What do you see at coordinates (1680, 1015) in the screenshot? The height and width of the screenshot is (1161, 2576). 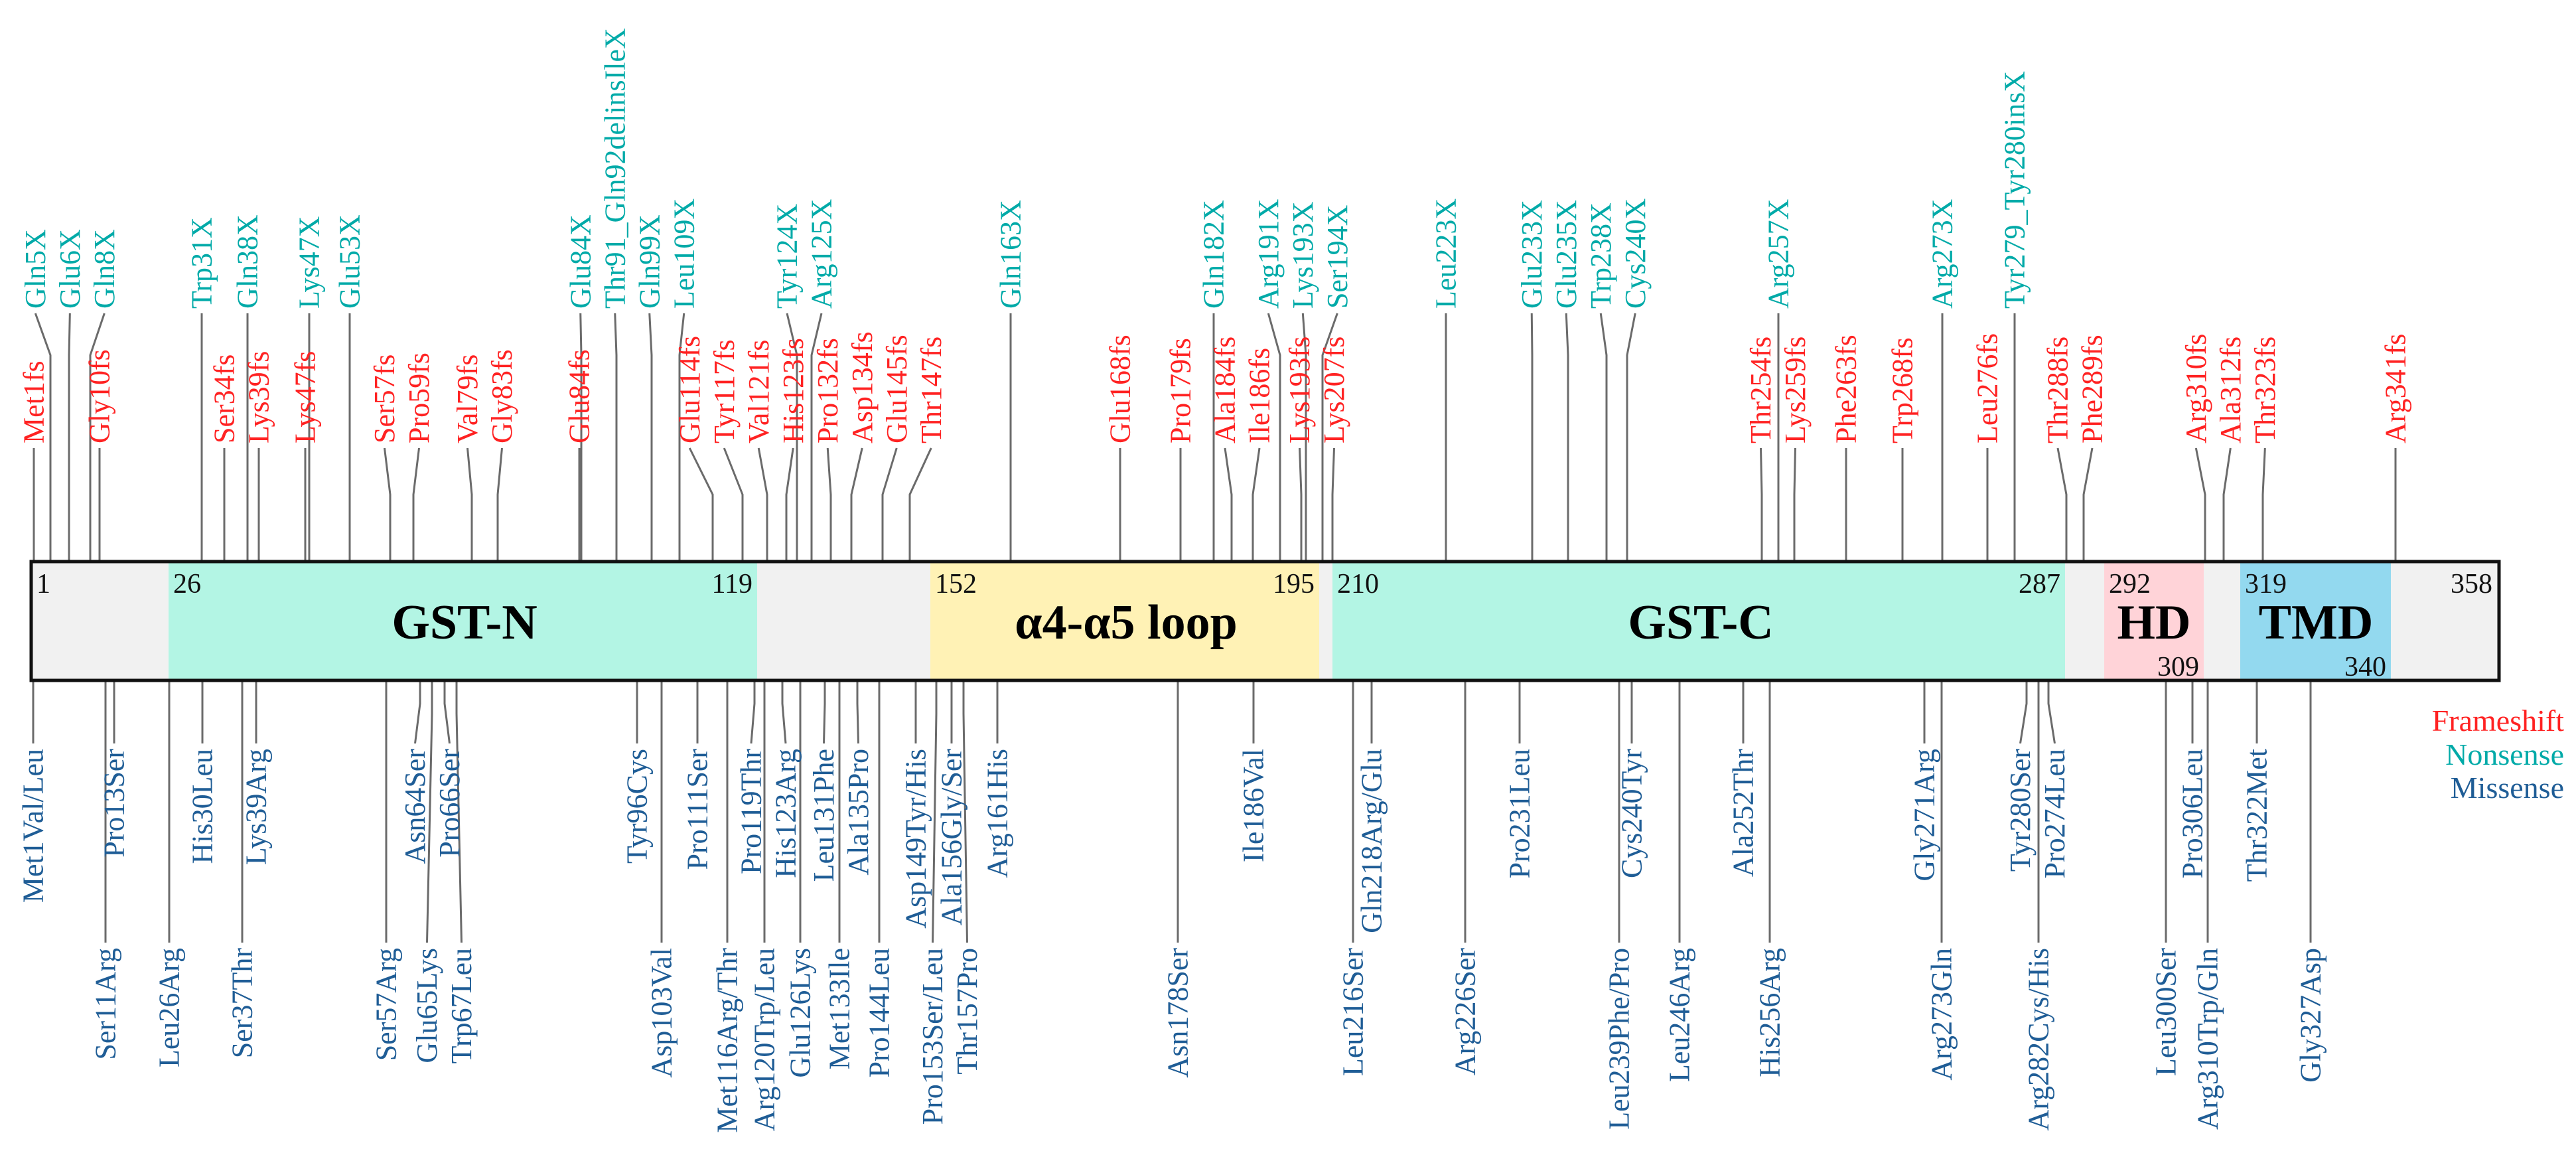 I see `missense-mutation-label: Leu246Arg` at bounding box center [1680, 1015].